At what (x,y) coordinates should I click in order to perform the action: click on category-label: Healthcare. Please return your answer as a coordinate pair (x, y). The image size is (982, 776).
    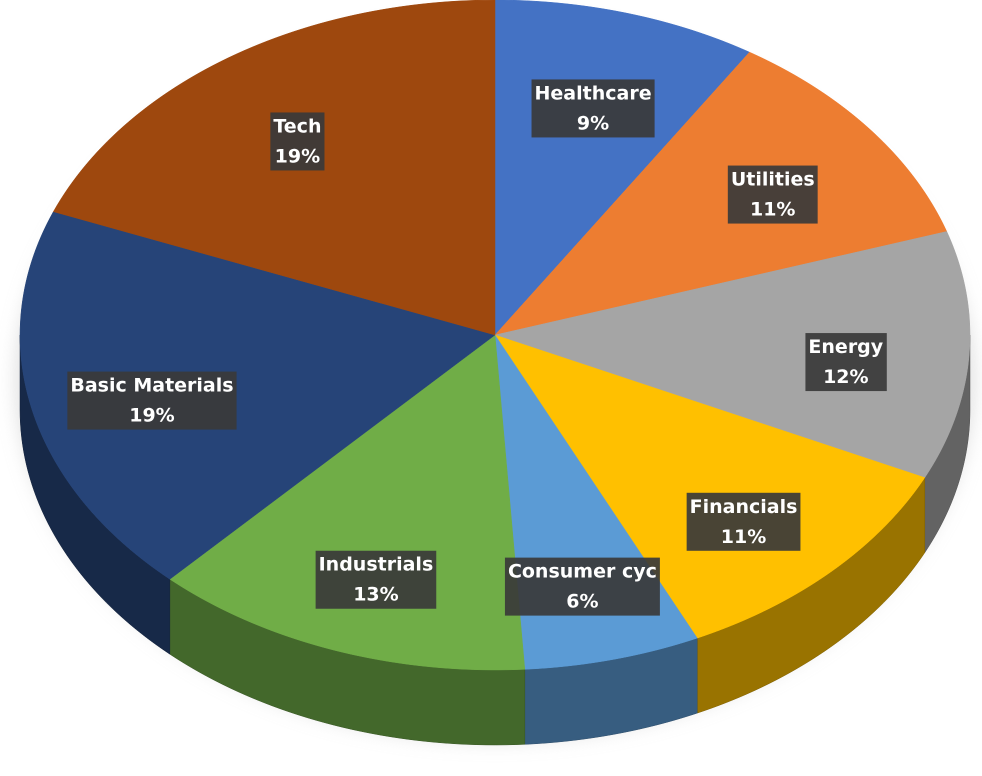
    Looking at the image, I should click on (593, 93).